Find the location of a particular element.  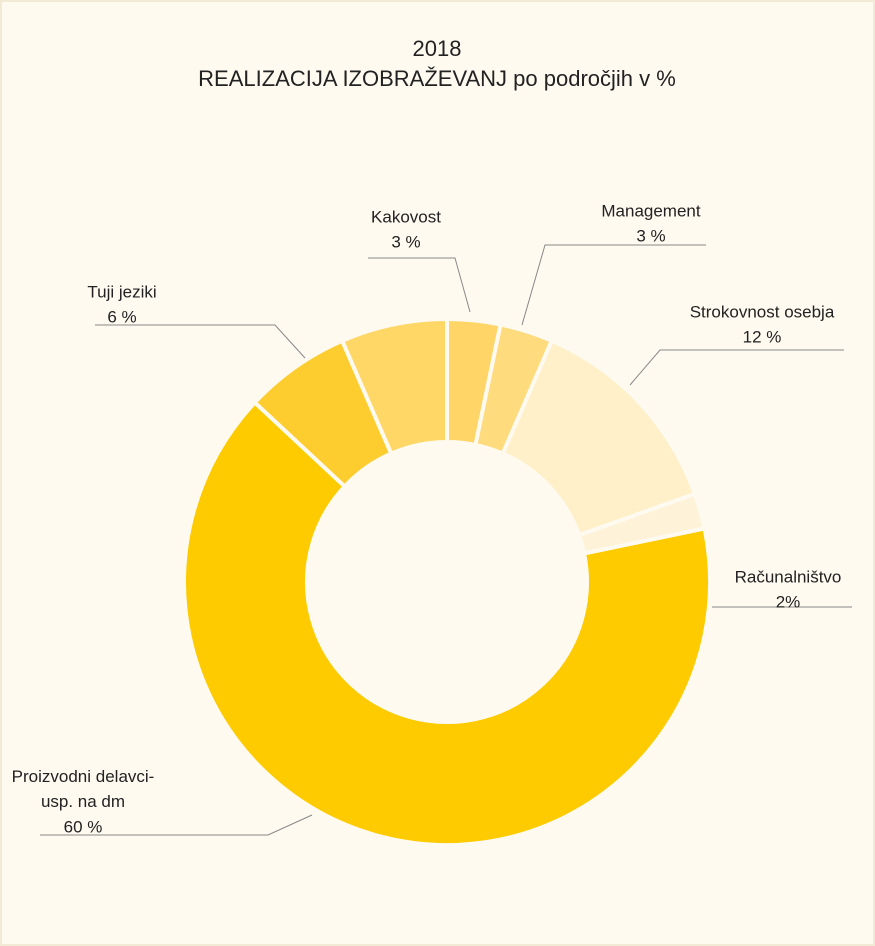

value-label: 6 % is located at coordinates (121, 316).